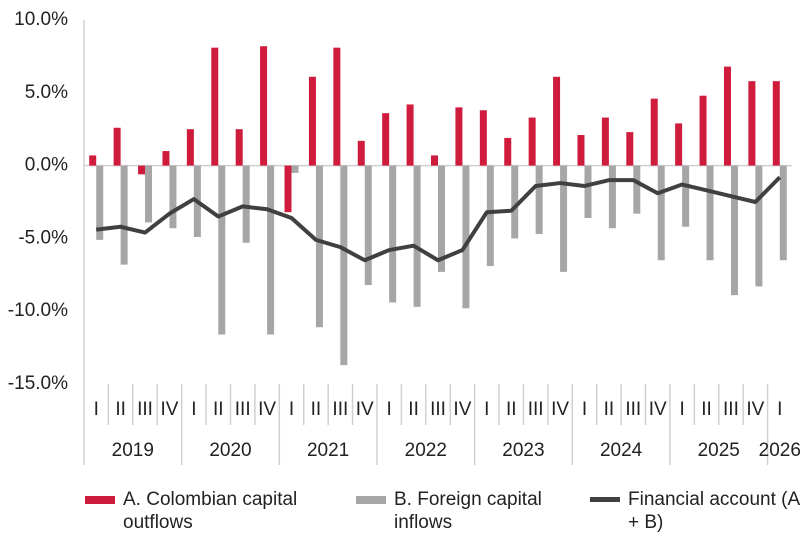  Describe the element at coordinates (46, 92) in the screenshot. I see `y-tick-label: 5.0%` at that location.